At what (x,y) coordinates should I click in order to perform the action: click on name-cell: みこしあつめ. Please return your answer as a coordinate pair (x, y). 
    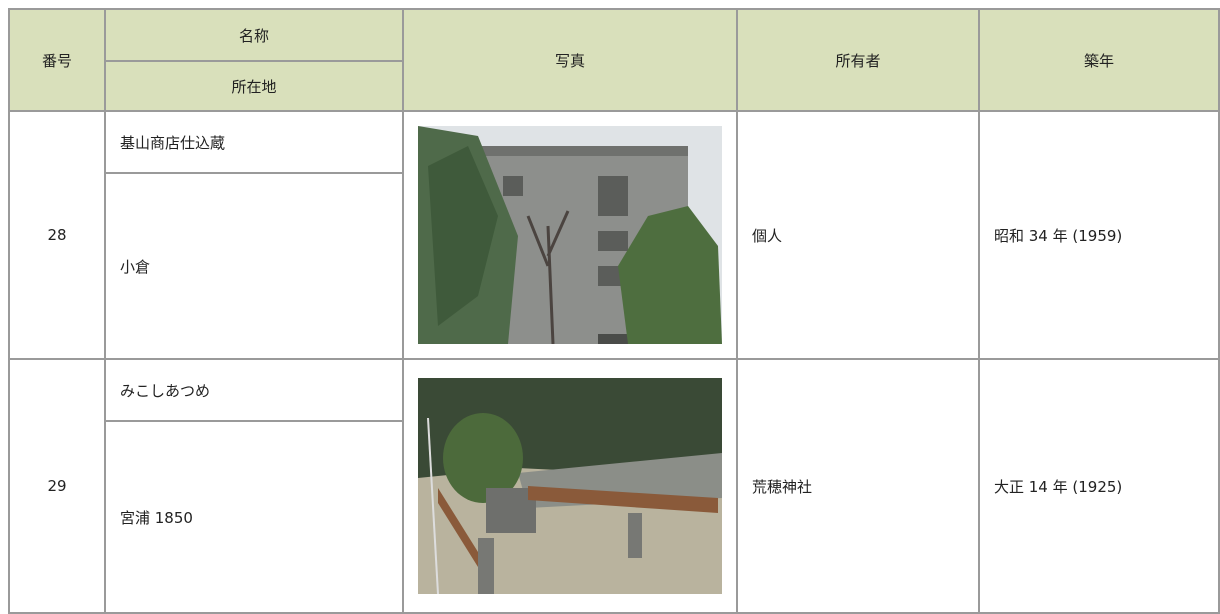
    Looking at the image, I should click on (254, 390).